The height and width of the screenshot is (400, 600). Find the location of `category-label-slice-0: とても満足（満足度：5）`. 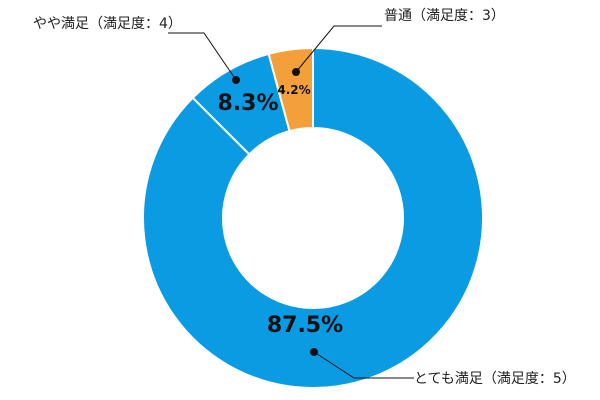

category-label-slice-0: とても満足（満足度：5） is located at coordinates (495, 379).